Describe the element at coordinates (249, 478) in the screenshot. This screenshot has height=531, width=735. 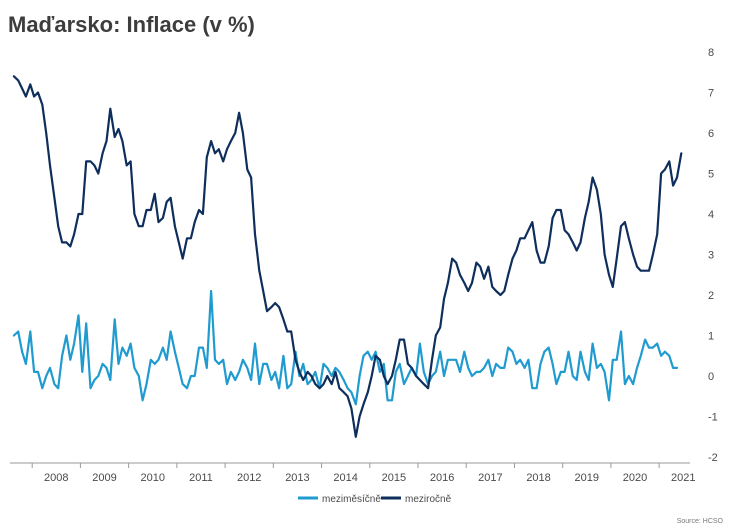
I see `x-tick-label: 2012` at that location.